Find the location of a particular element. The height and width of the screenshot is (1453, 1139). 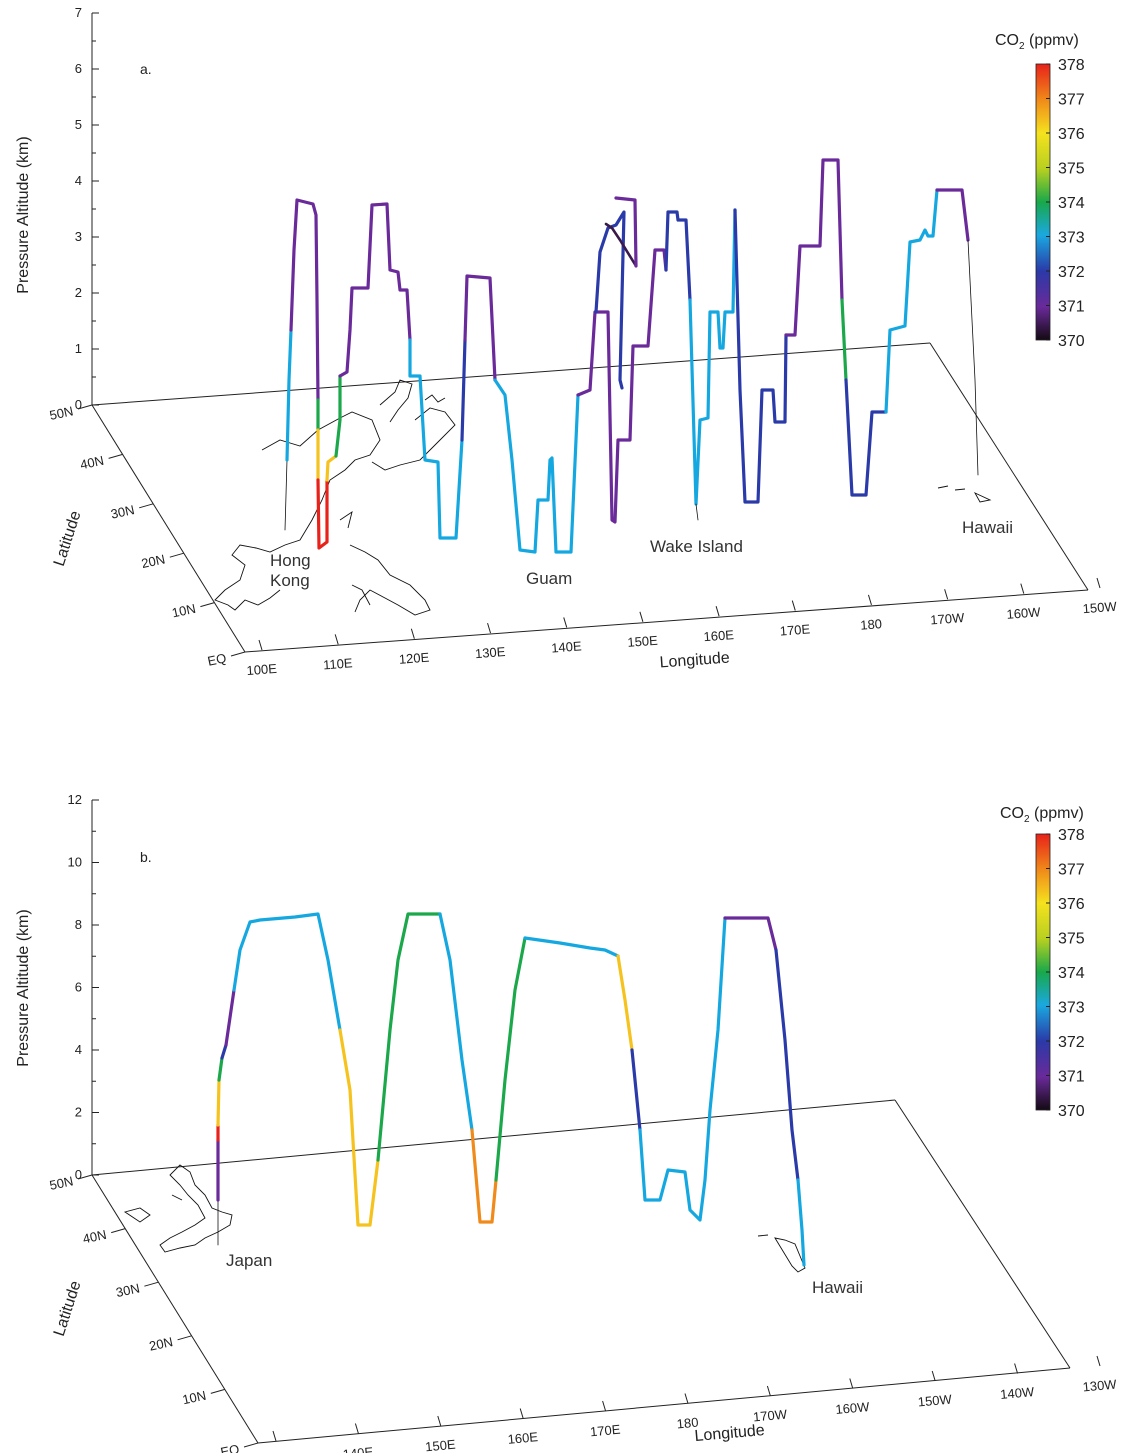

lat-axis-b-tick-label: 40N is located at coordinates (94, 1237).